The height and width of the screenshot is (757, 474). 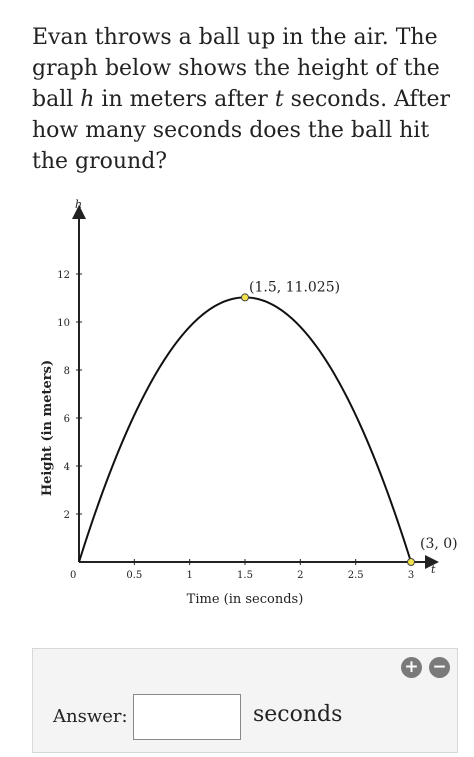 What do you see at coordinates (63, 275) in the screenshot?
I see `y-tick-label: 12` at bounding box center [63, 275].